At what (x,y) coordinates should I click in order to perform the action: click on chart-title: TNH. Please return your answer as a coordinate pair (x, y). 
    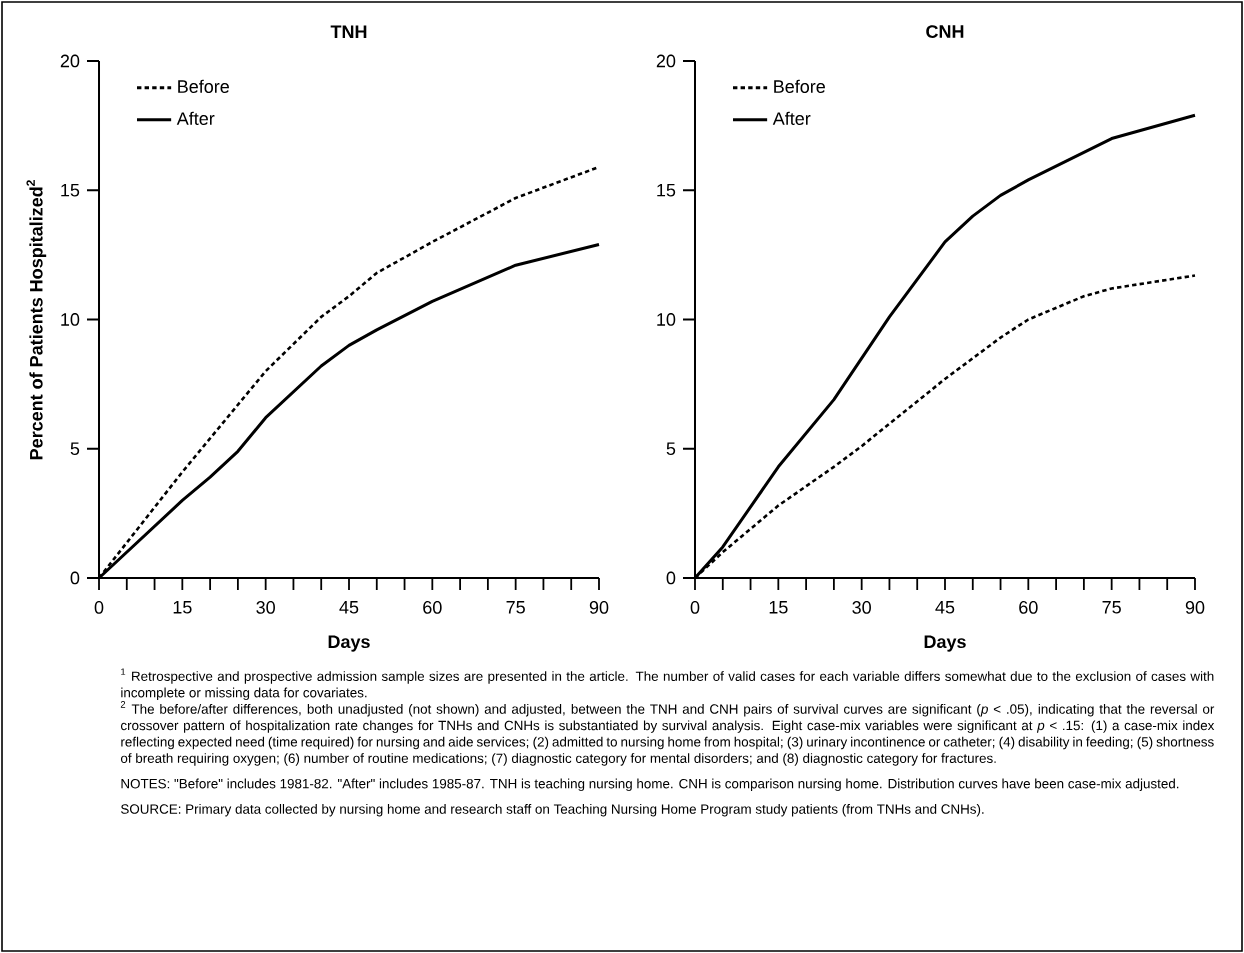
    Looking at the image, I should click on (348, 31).